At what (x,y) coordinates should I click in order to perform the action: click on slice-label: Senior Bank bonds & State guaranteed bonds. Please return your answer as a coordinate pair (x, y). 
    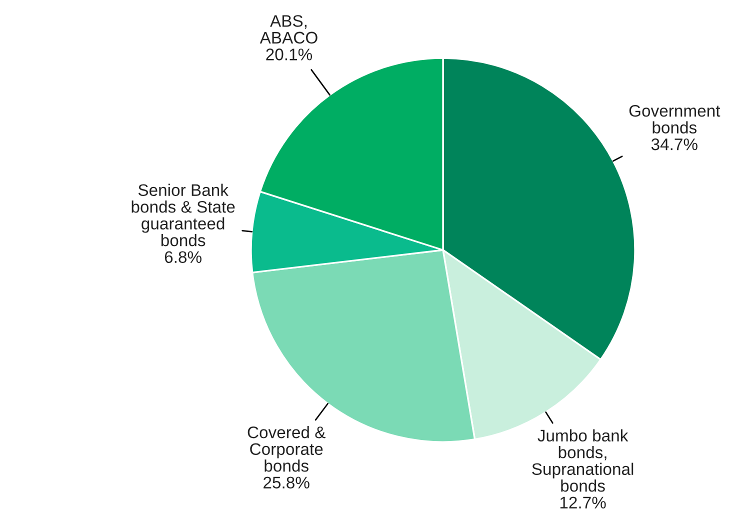
    Looking at the image, I should click on (183, 215).